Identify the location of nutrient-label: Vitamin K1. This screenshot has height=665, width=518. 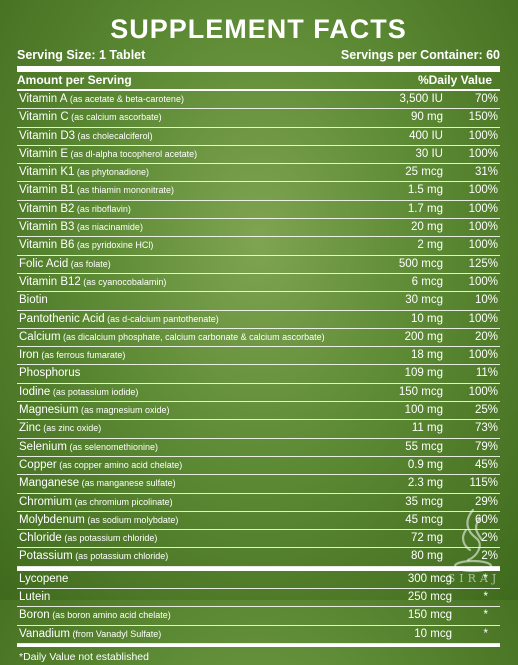
(47, 172).